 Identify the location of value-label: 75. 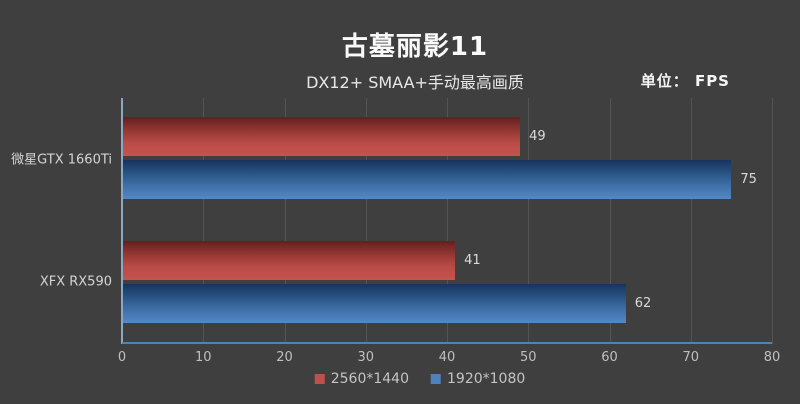
(748, 179).